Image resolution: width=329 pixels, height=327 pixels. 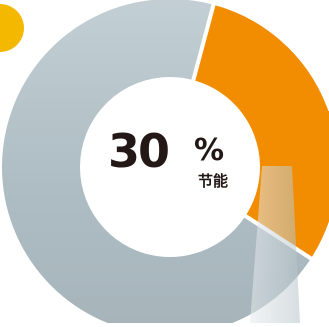 I want to click on tower-photo-detail, so click(x=275, y=244).